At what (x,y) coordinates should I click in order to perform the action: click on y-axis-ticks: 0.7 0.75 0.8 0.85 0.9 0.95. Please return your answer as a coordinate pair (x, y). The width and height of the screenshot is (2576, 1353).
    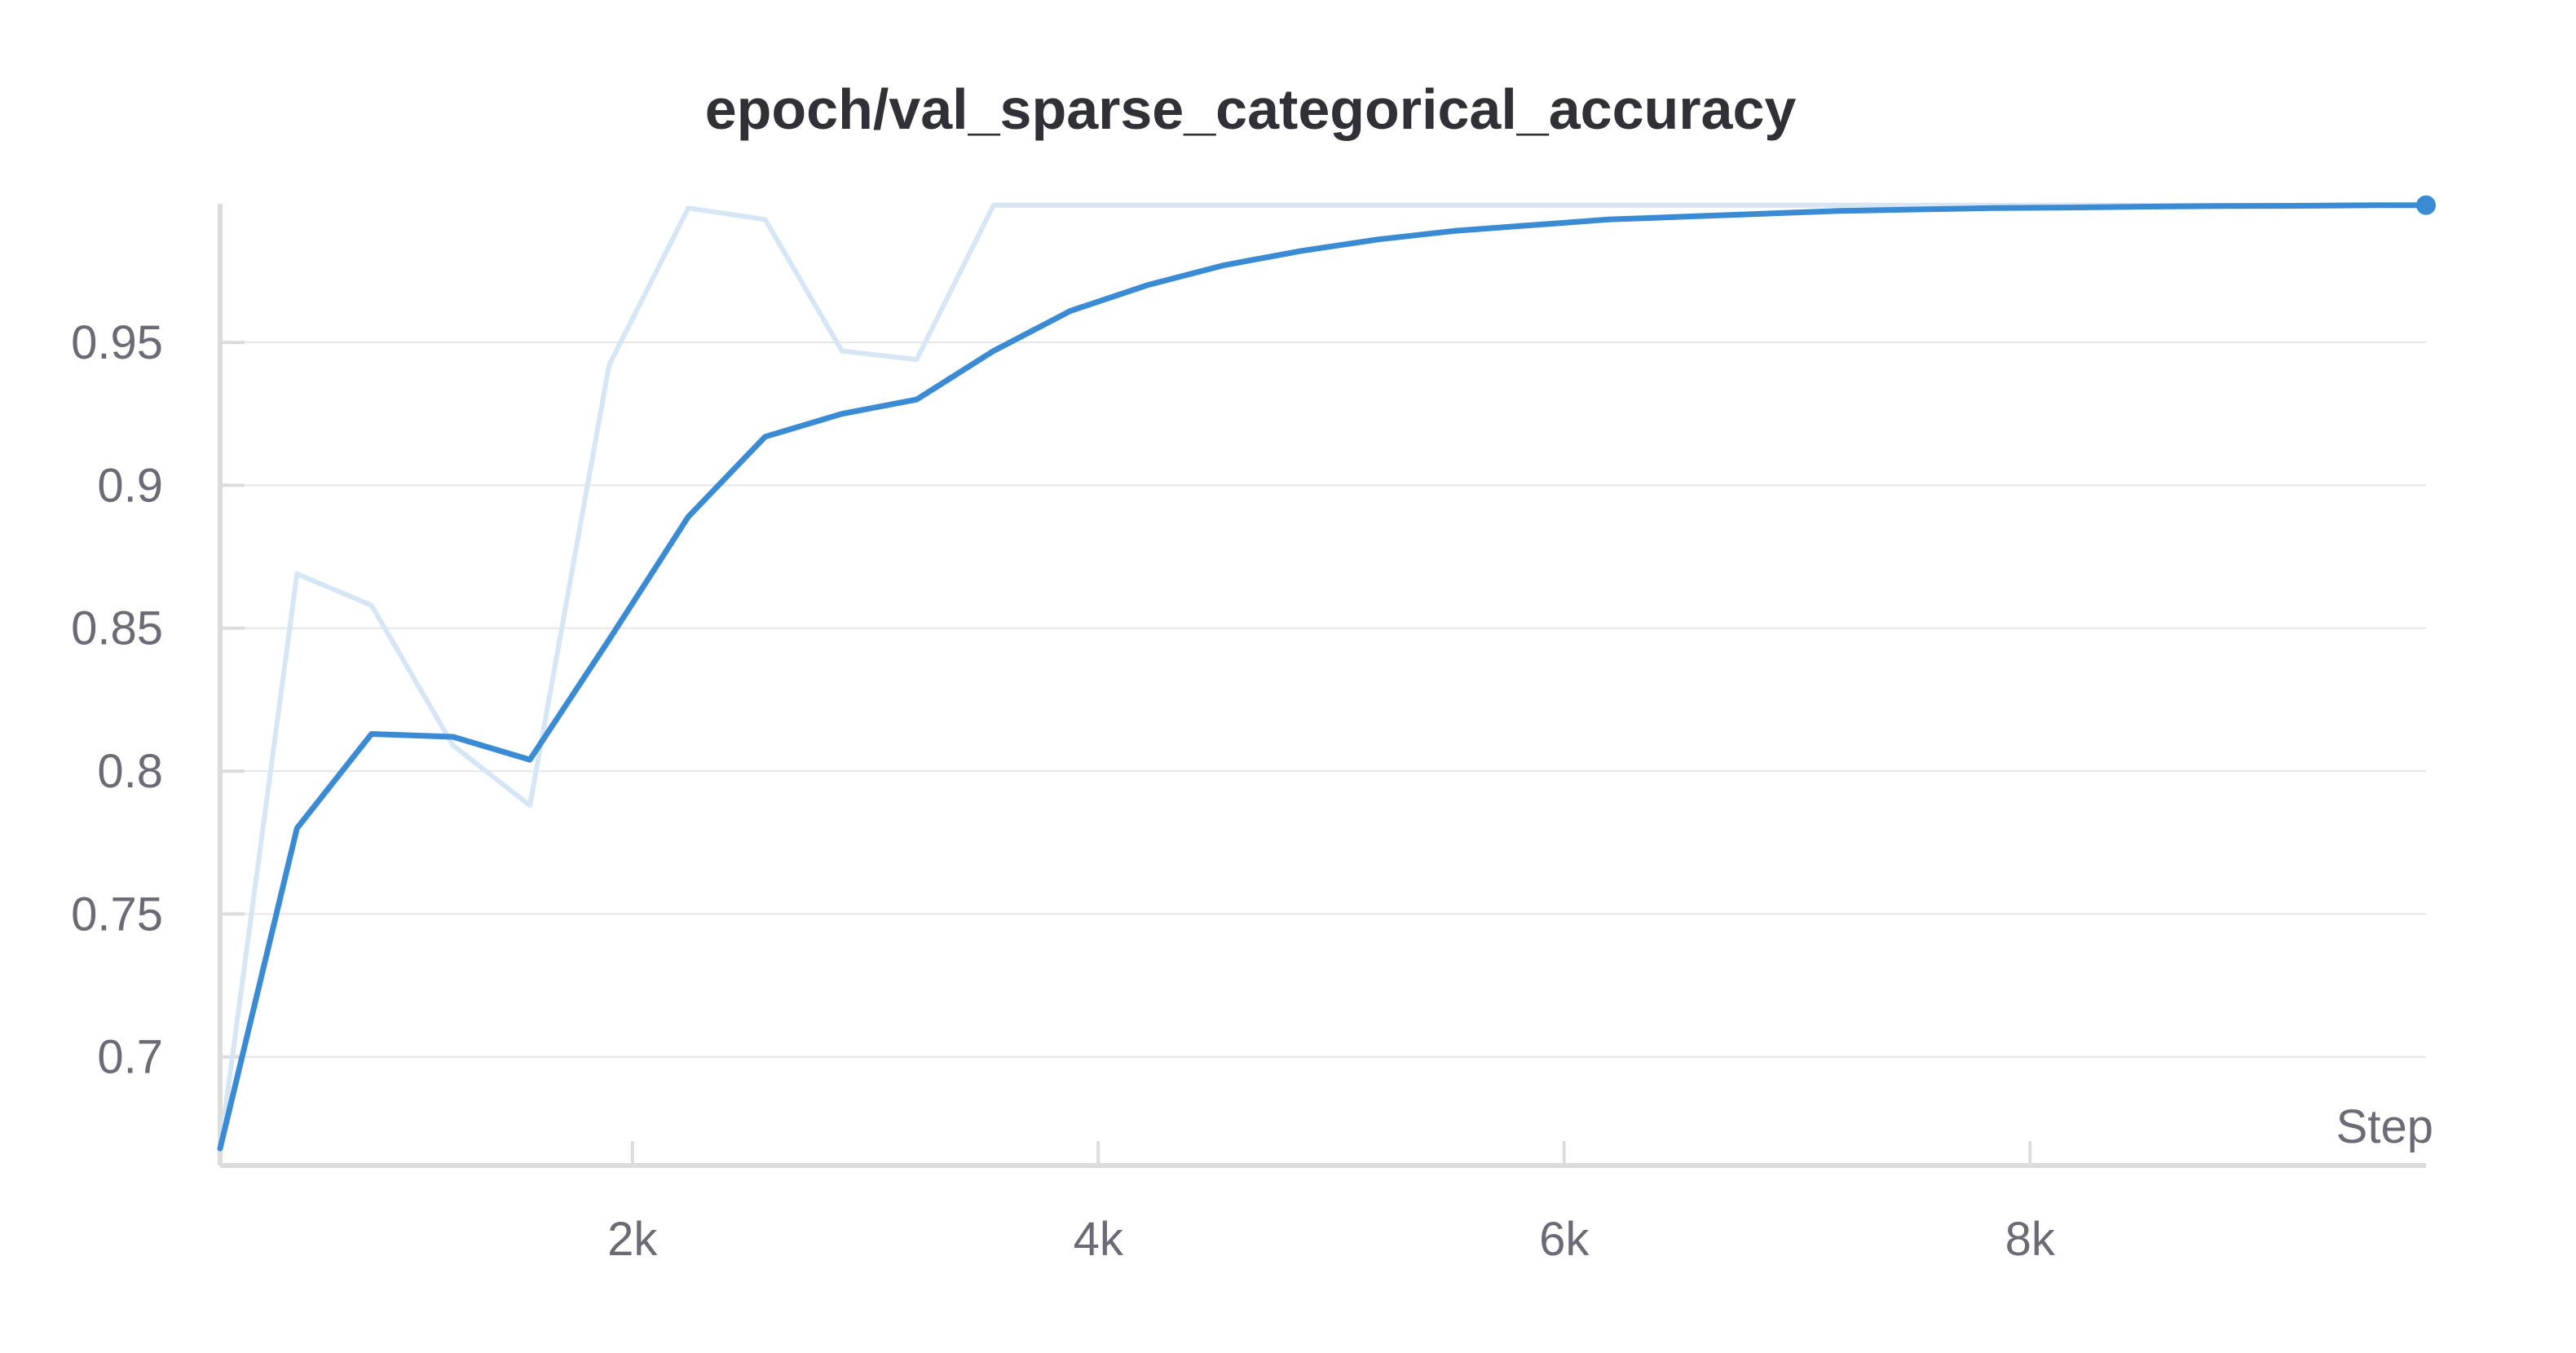
    Looking at the image, I should click on (158, 700).